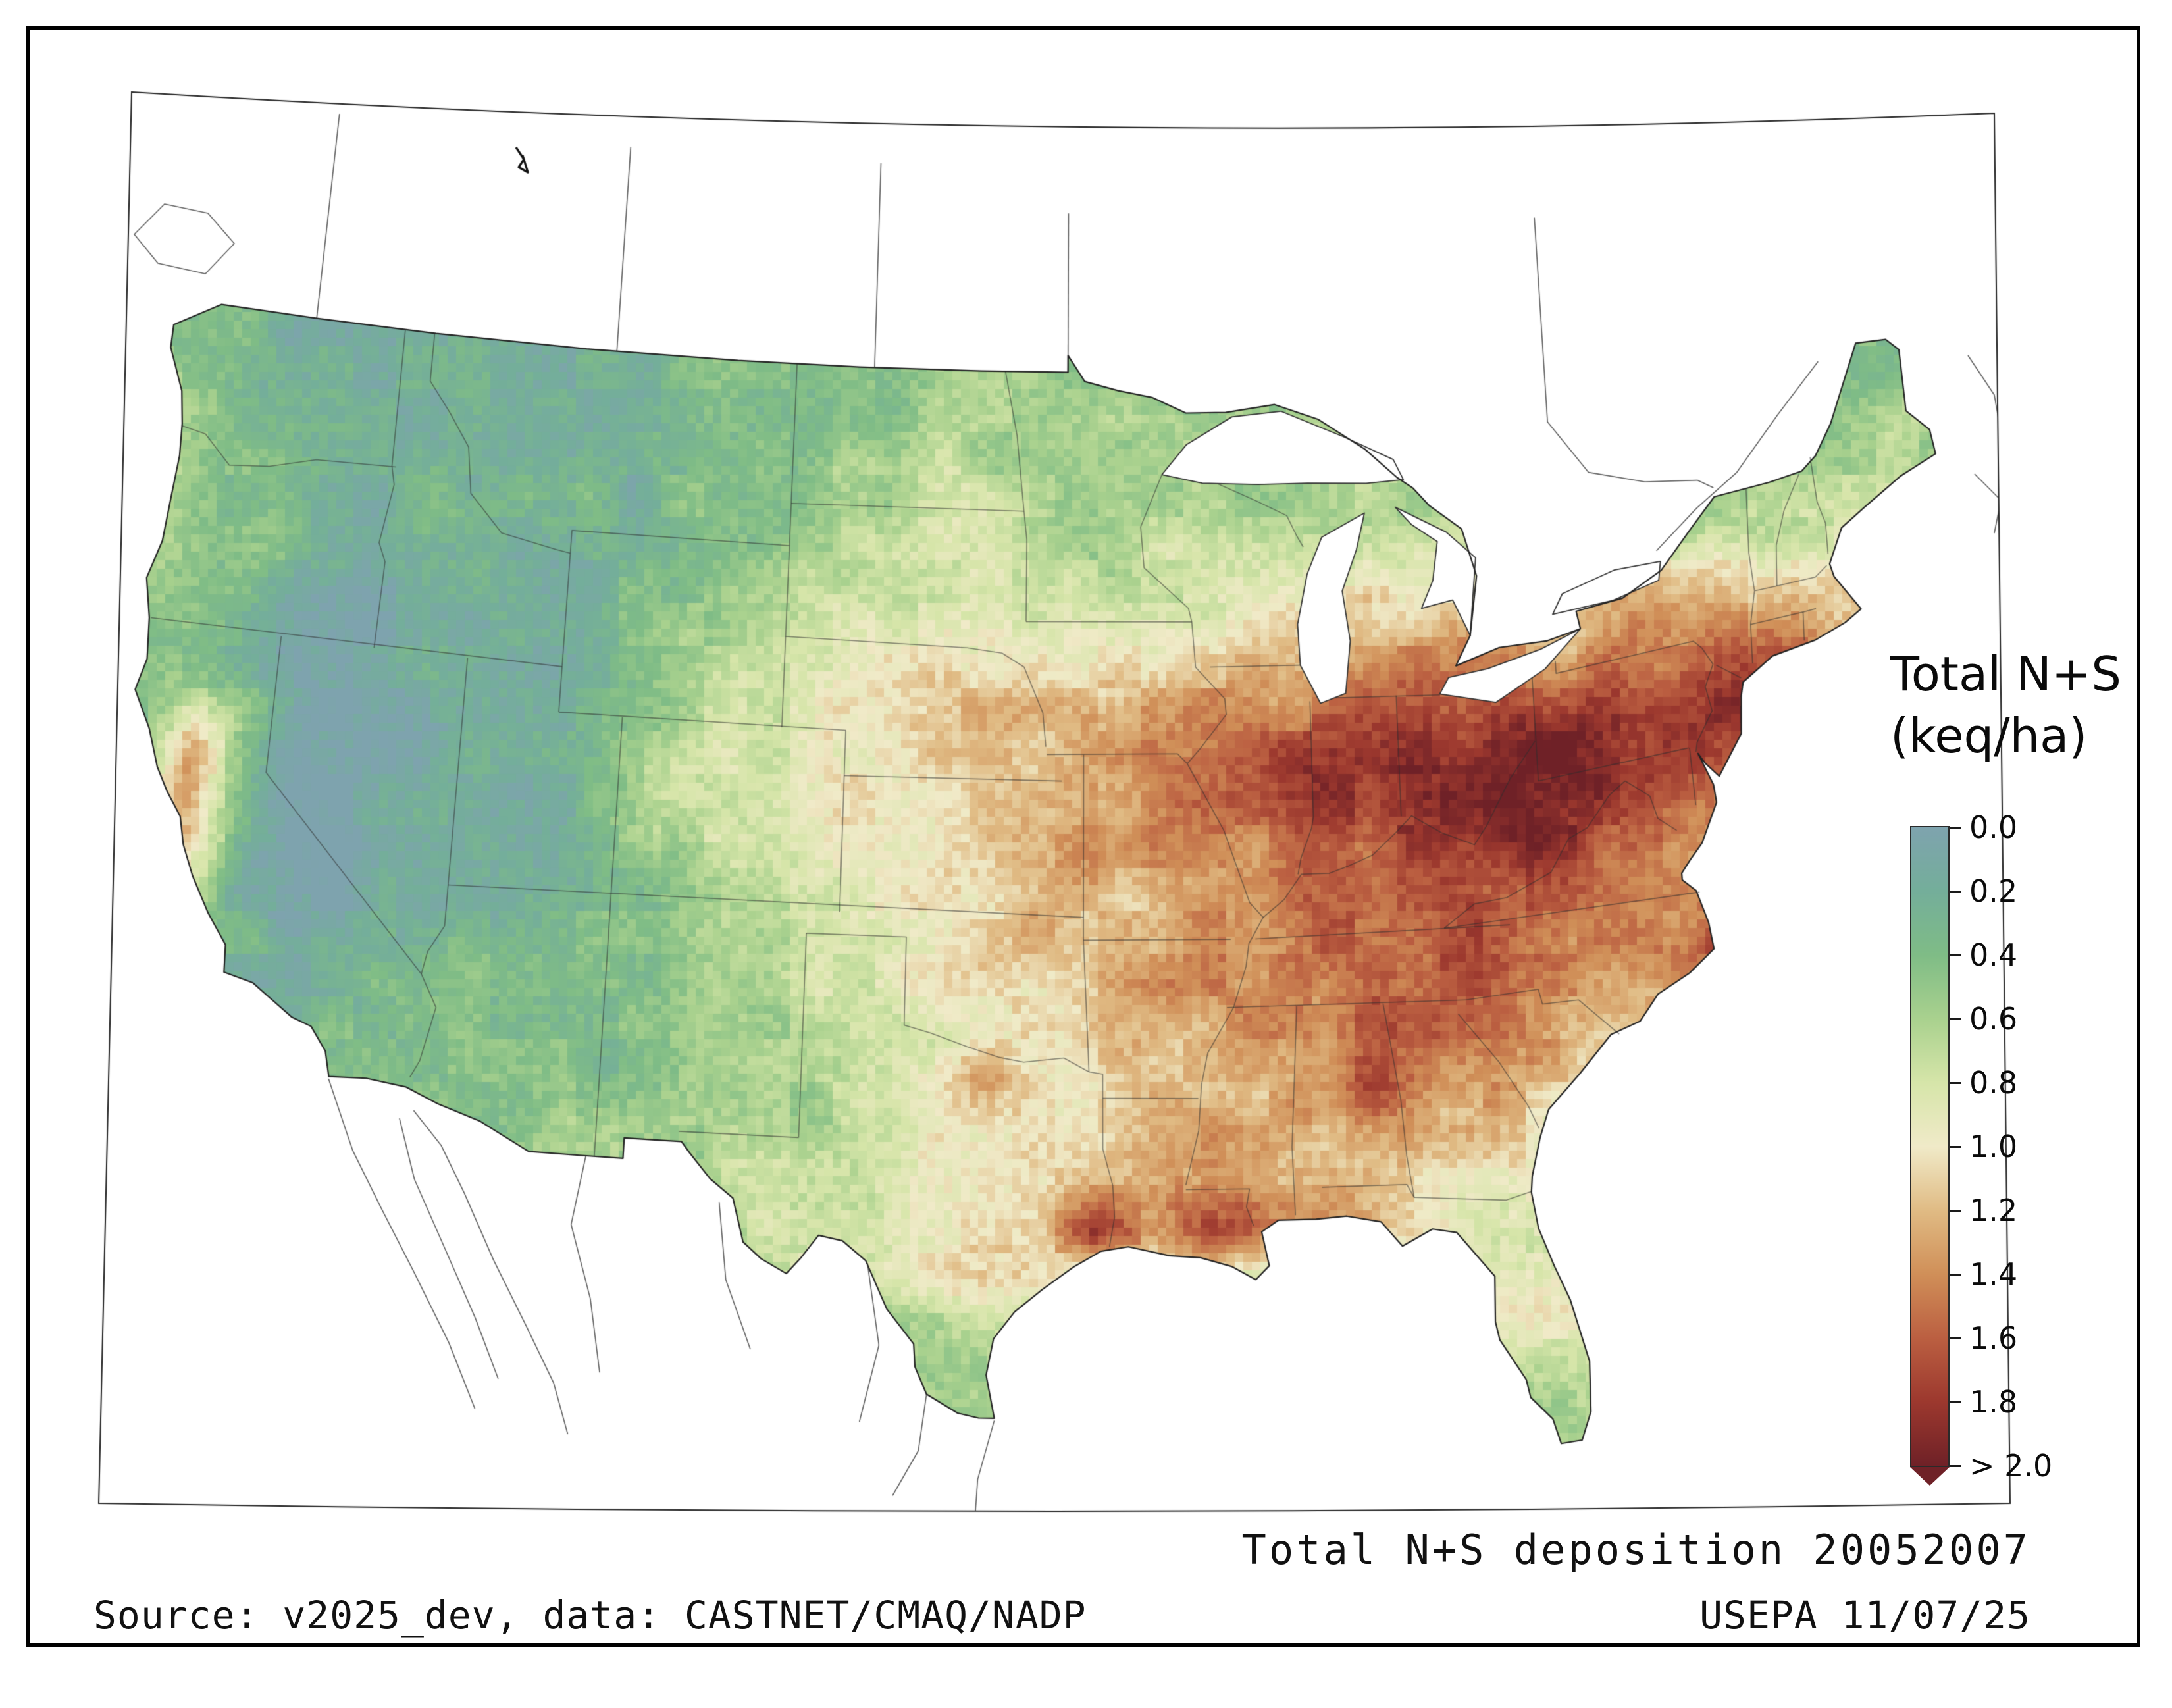  I want to click on colorbar-extend-arrow, so click(1930, 1476).